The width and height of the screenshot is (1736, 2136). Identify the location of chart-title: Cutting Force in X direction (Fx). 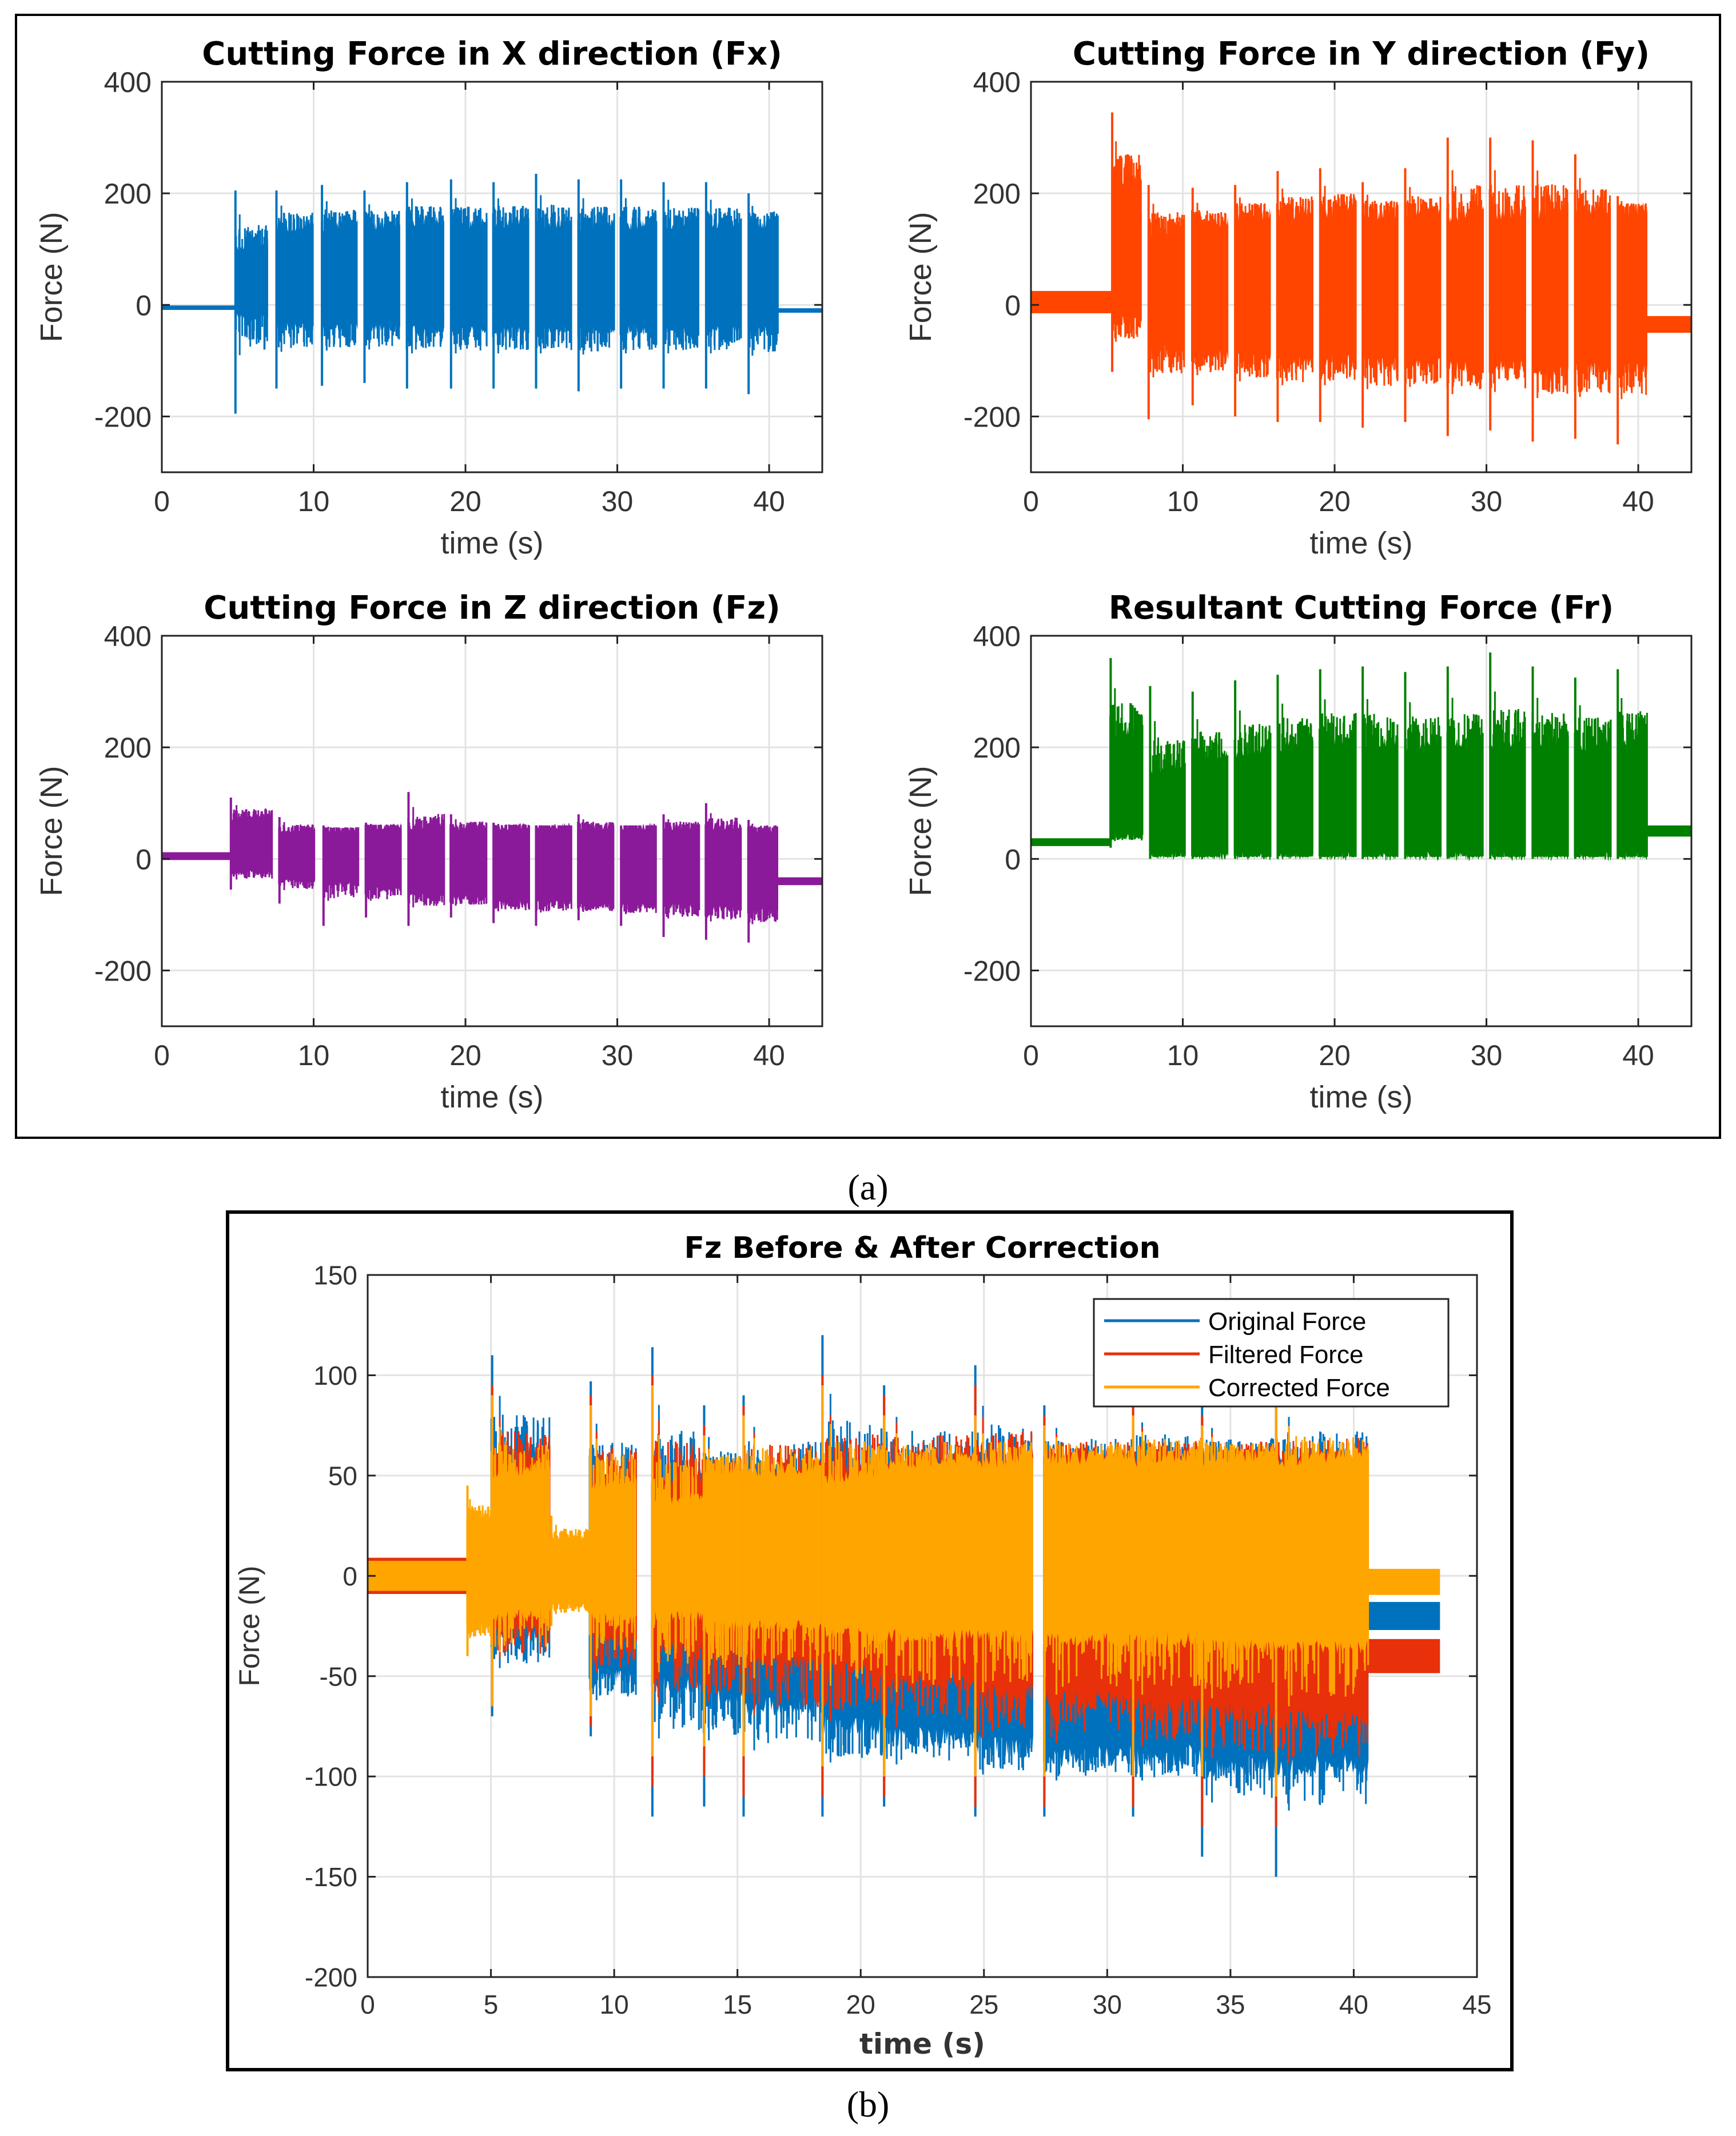
(492, 54).